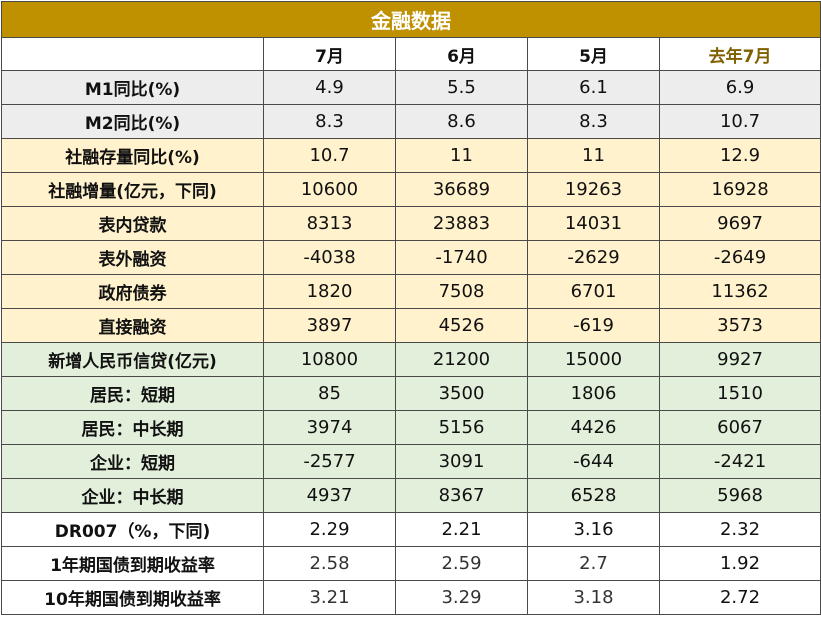 This screenshot has width=821, height=625. I want to click on cell-value: 6701, so click(593, 291).